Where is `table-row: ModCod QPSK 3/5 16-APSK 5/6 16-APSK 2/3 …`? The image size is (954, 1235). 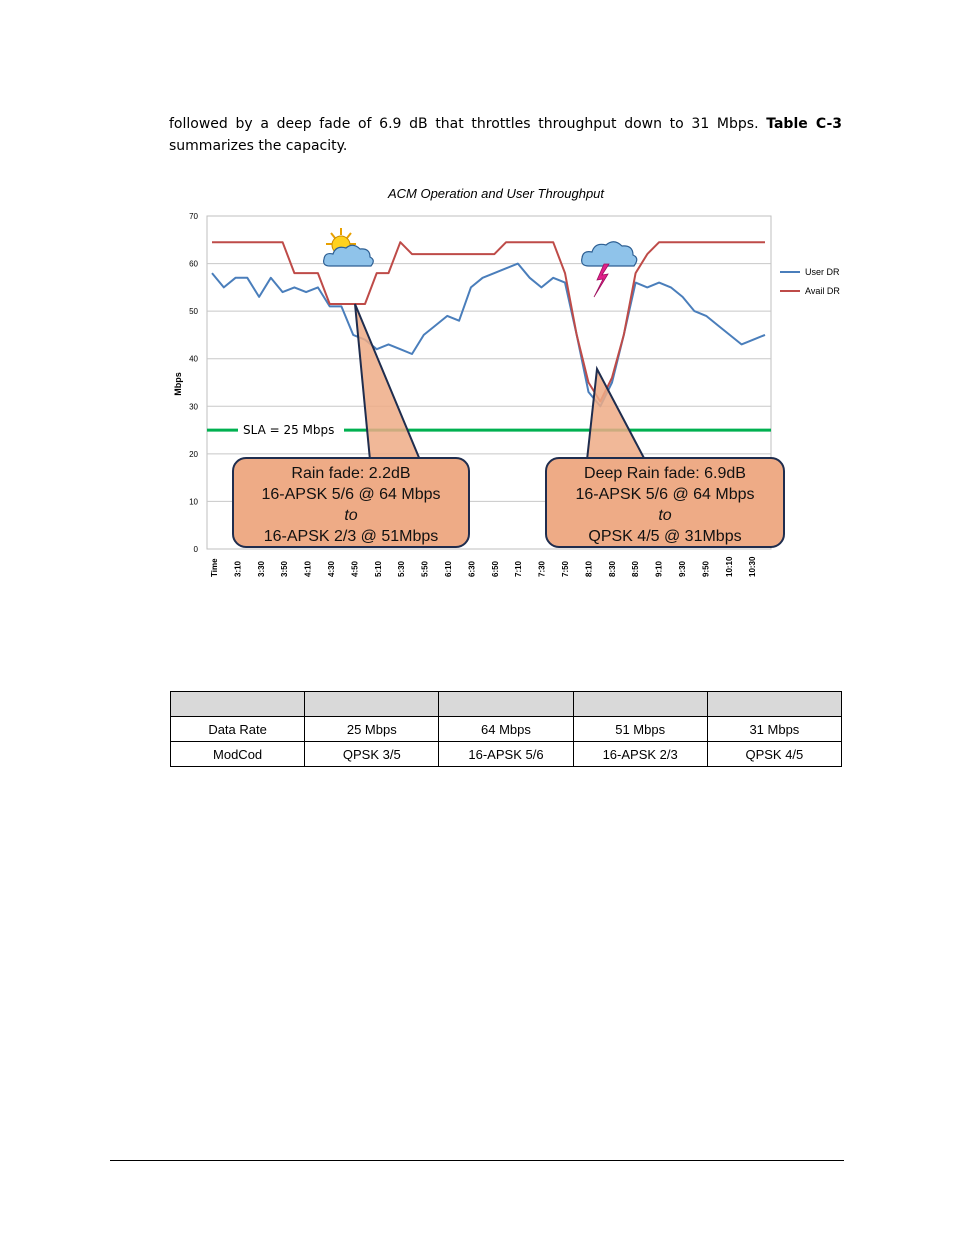 table-row: ModCod QPSK 3/5 16-APSK 5/6 16-APSK 2/3 … is located at coordinates (506, 754).